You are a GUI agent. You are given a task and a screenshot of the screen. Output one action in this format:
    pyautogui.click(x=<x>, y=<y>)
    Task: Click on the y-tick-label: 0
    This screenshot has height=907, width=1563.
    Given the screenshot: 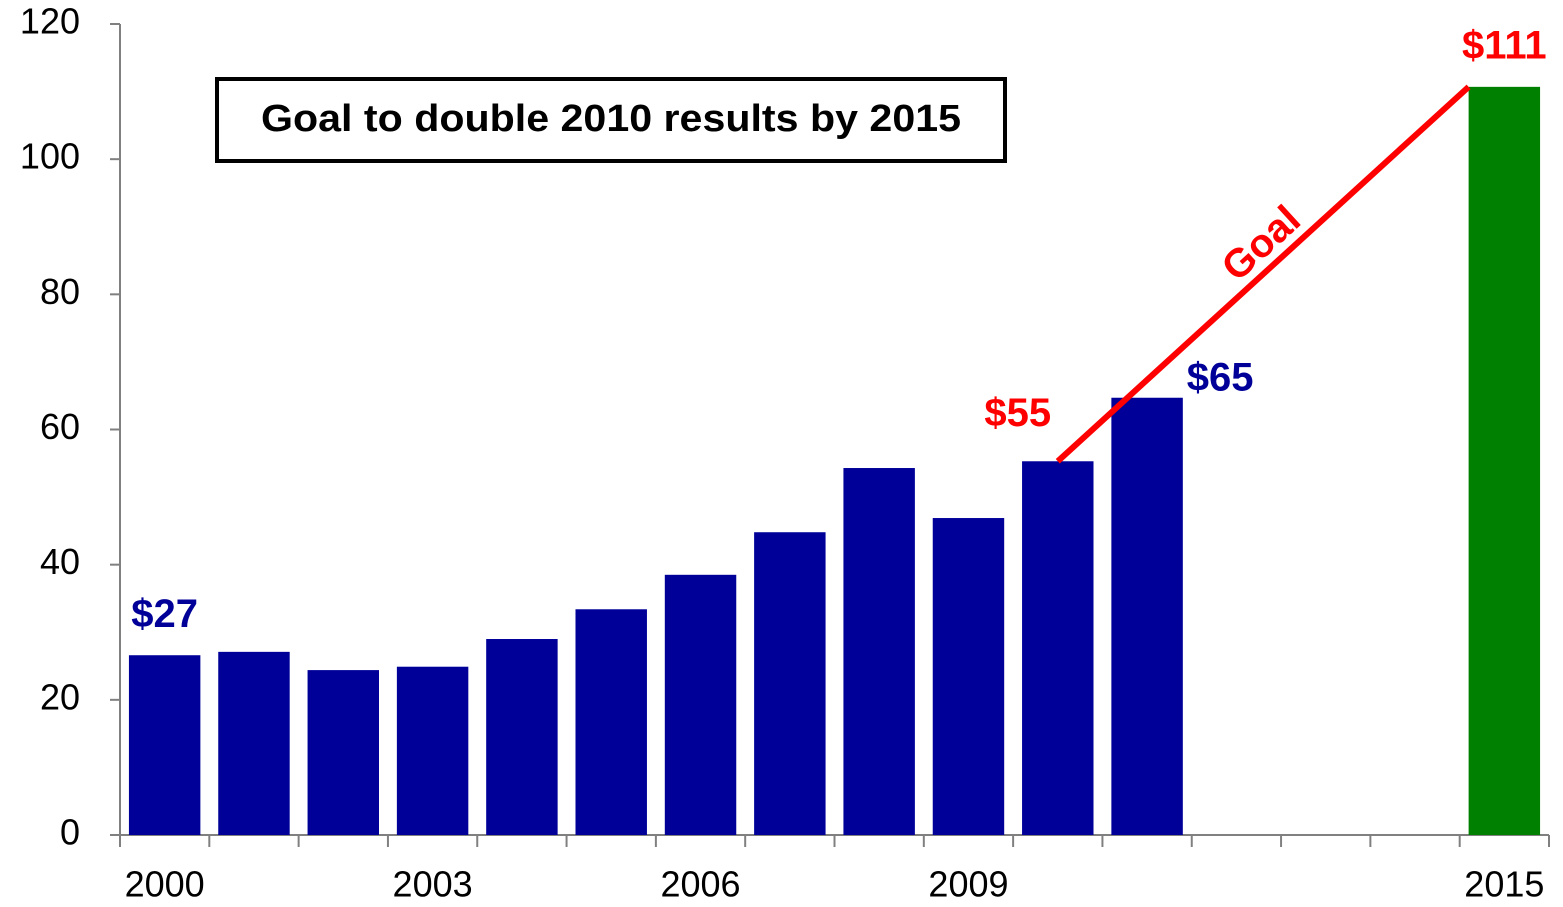 What is the action you would take?
    pyautogui.click(x=70, y=832)
    